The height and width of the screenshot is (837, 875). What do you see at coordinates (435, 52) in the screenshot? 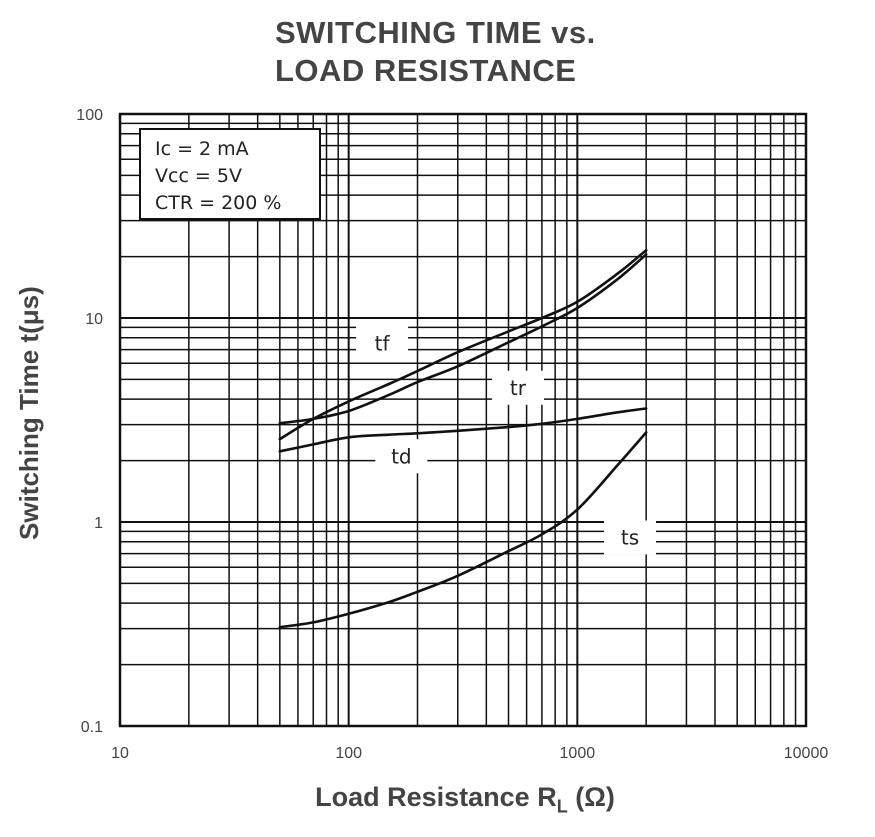
I see `chart-title: SWITCHING TIME vs. LOAD RESISTANCE` at bounding box center [435, 52].